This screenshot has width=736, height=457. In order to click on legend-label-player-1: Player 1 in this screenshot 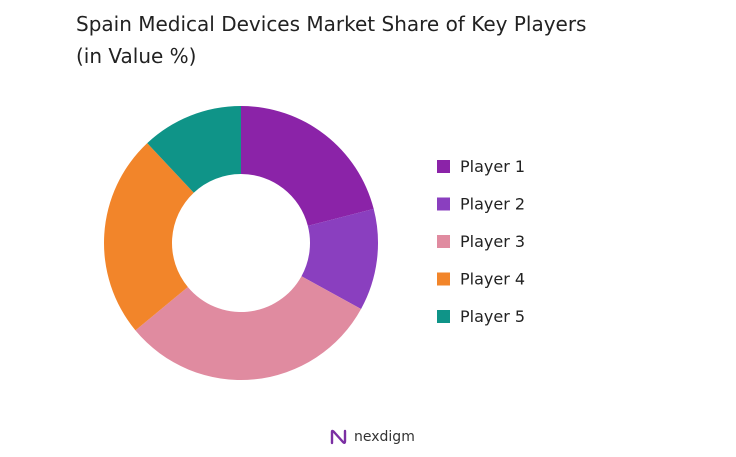, I will do `click(492, 166)`.